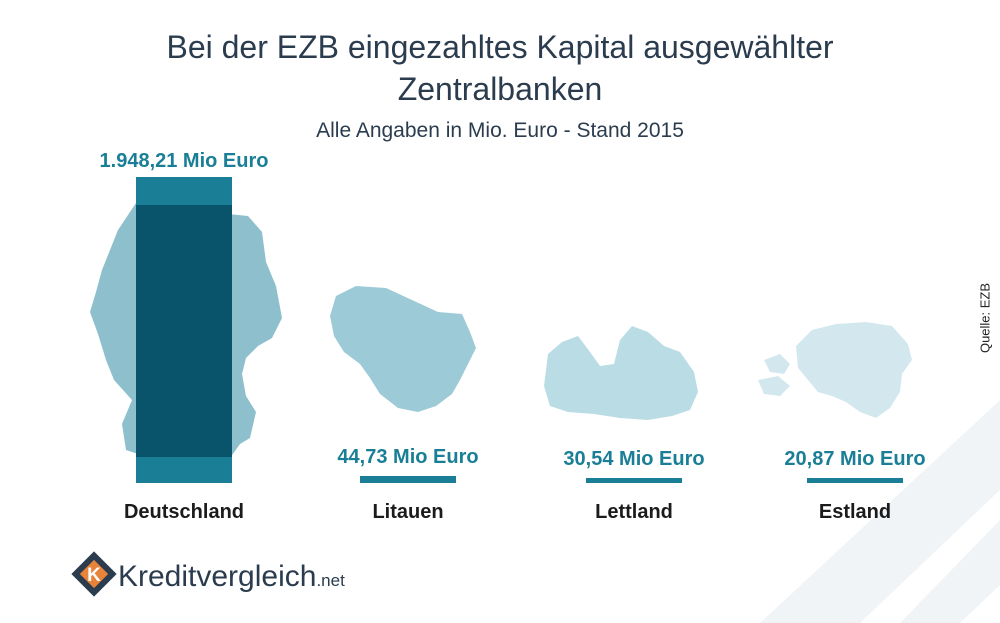  I want to click on watermark-shape, so click(880, 511).